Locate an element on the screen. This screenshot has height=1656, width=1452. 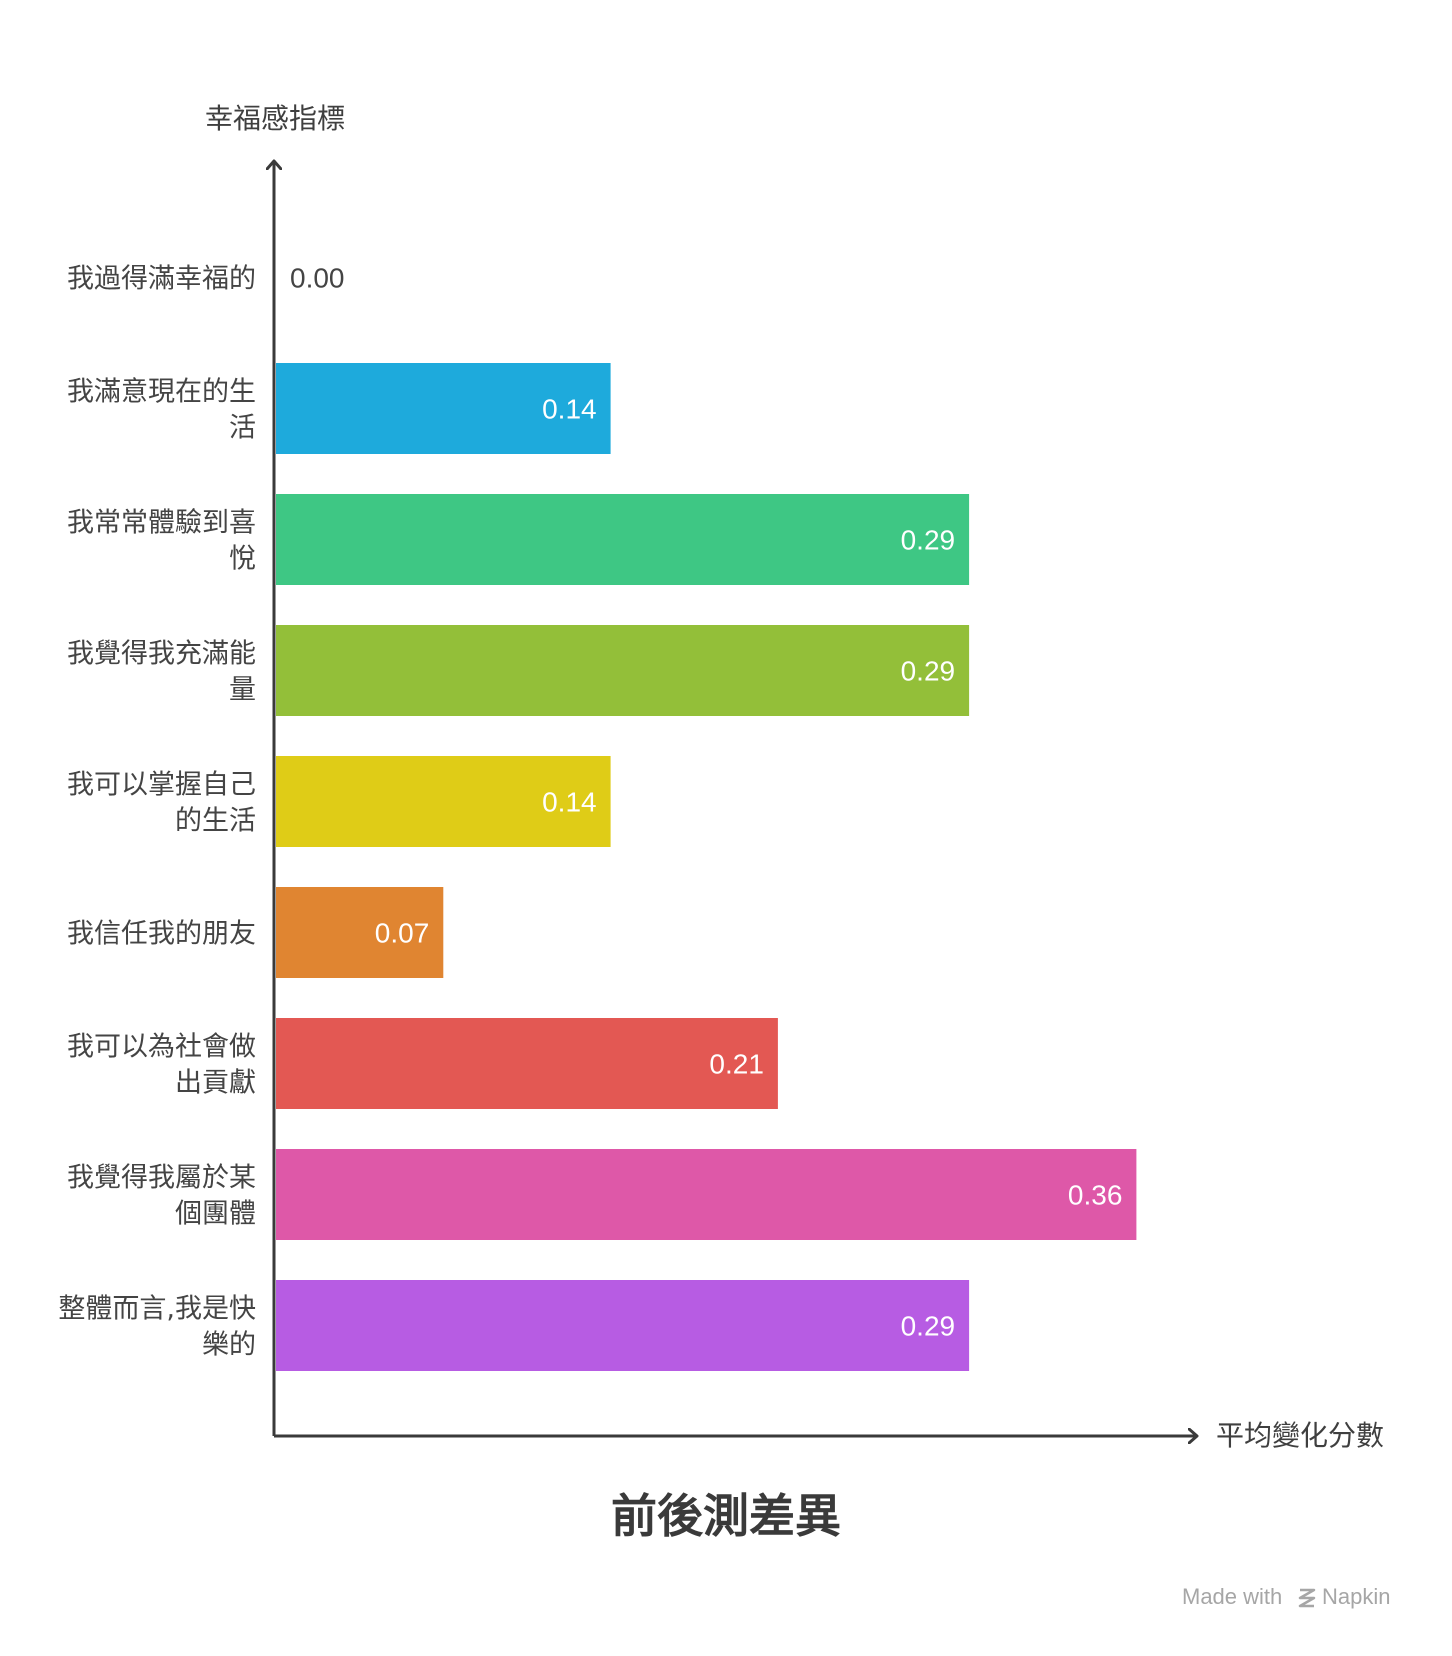
value-label-4: 0.29 is located at coordinates (928, 671).